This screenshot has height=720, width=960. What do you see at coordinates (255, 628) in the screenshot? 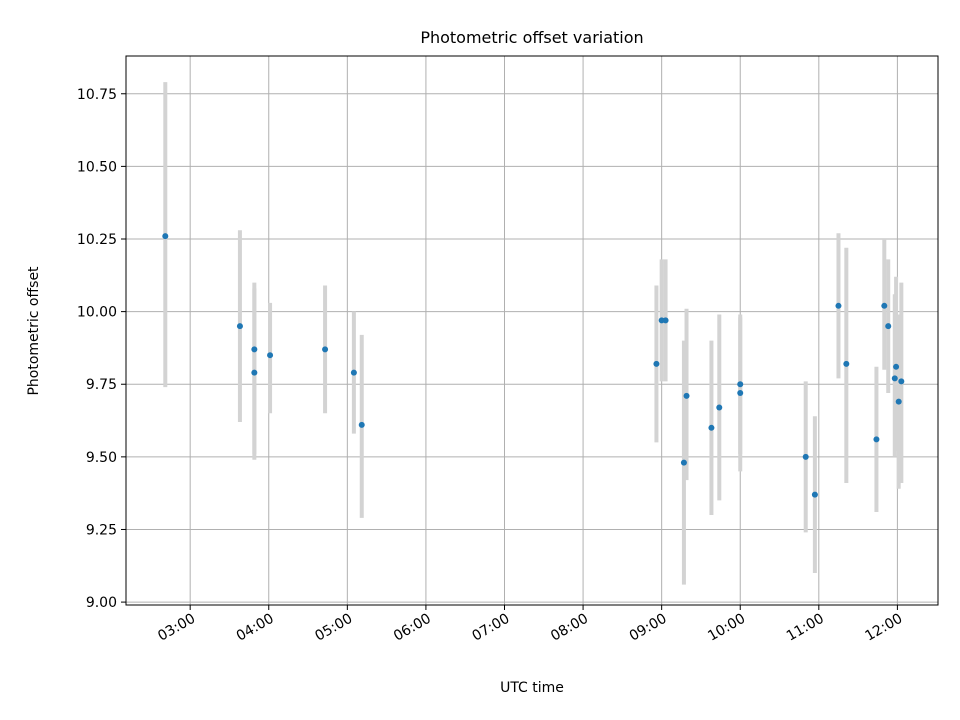
I see `x-tick-label: 04:00` at bounding box center [255, 628].